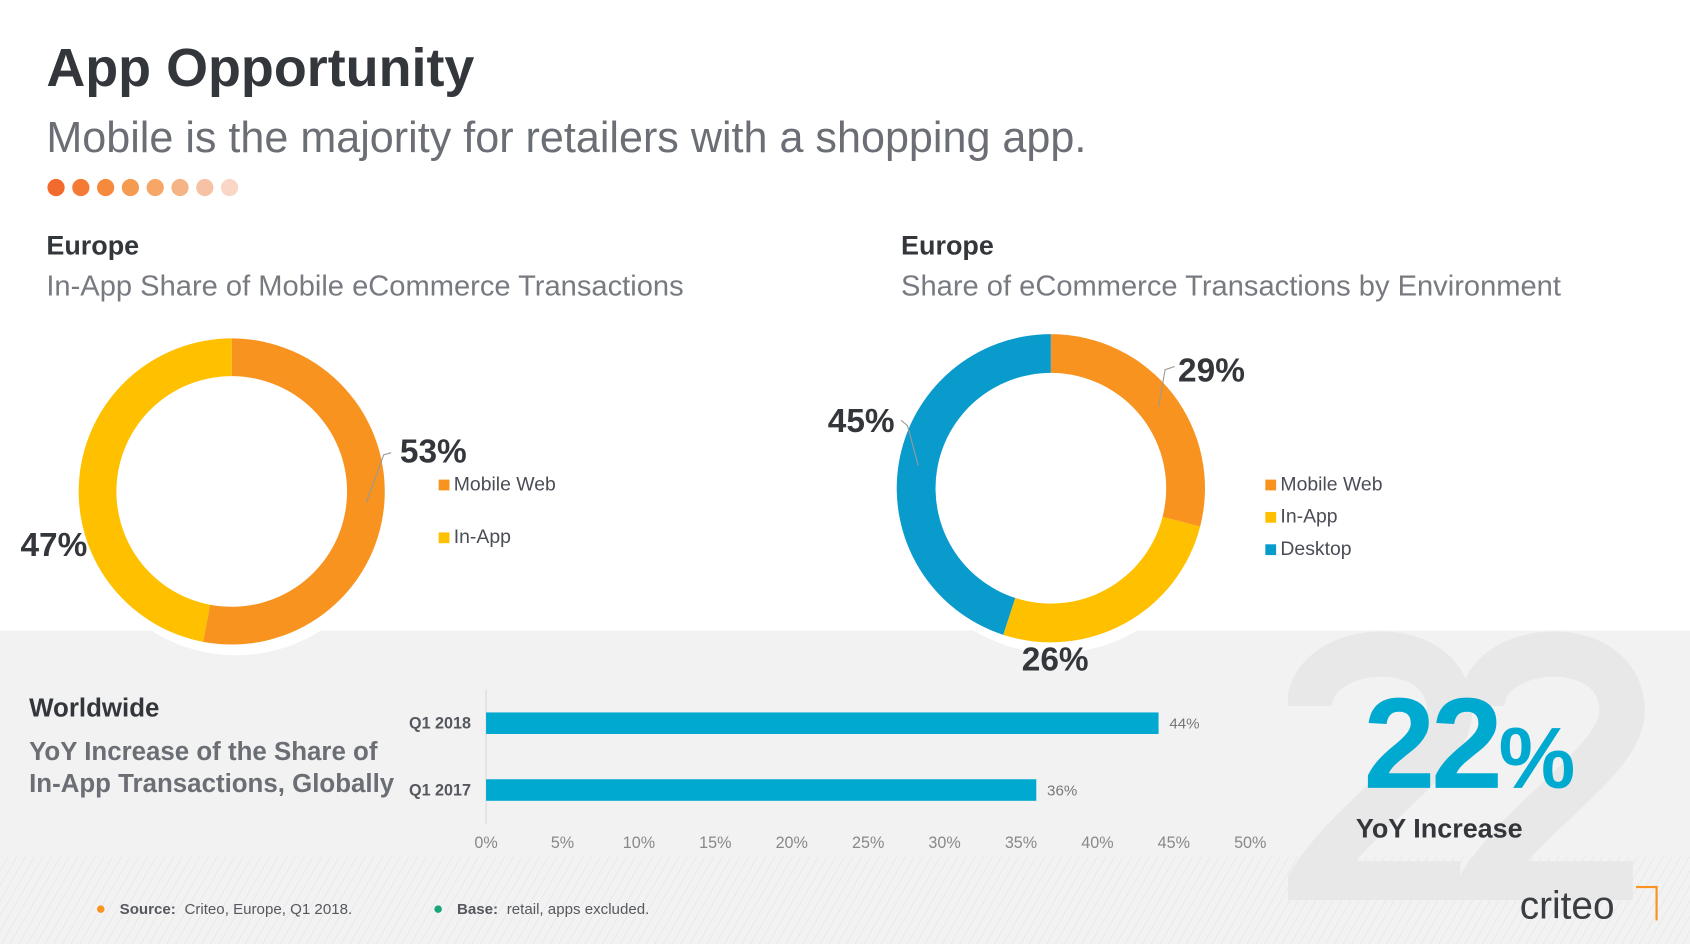 The width and height of the screenshot is (1690, 944). What do you see at coordinates (93, 245) in the screenshot?
I see `chart1-region: Europe` at bounding box center [93, 245].